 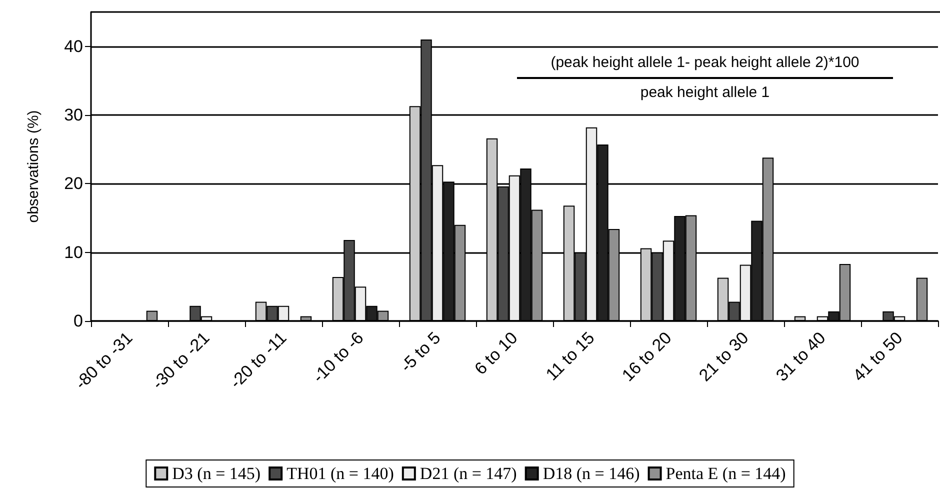 What do you see at coordinates (33, 166) in the screenshot?
I see `y-axis-title: observations (%)` at bounding box center [33, 166].